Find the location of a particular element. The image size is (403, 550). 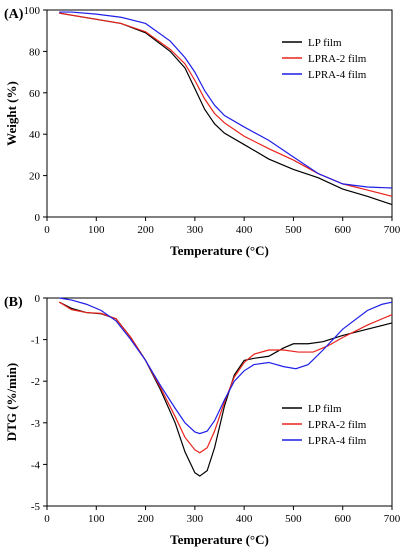

y-tick-label: 40 is located at coordinates (35, 135).